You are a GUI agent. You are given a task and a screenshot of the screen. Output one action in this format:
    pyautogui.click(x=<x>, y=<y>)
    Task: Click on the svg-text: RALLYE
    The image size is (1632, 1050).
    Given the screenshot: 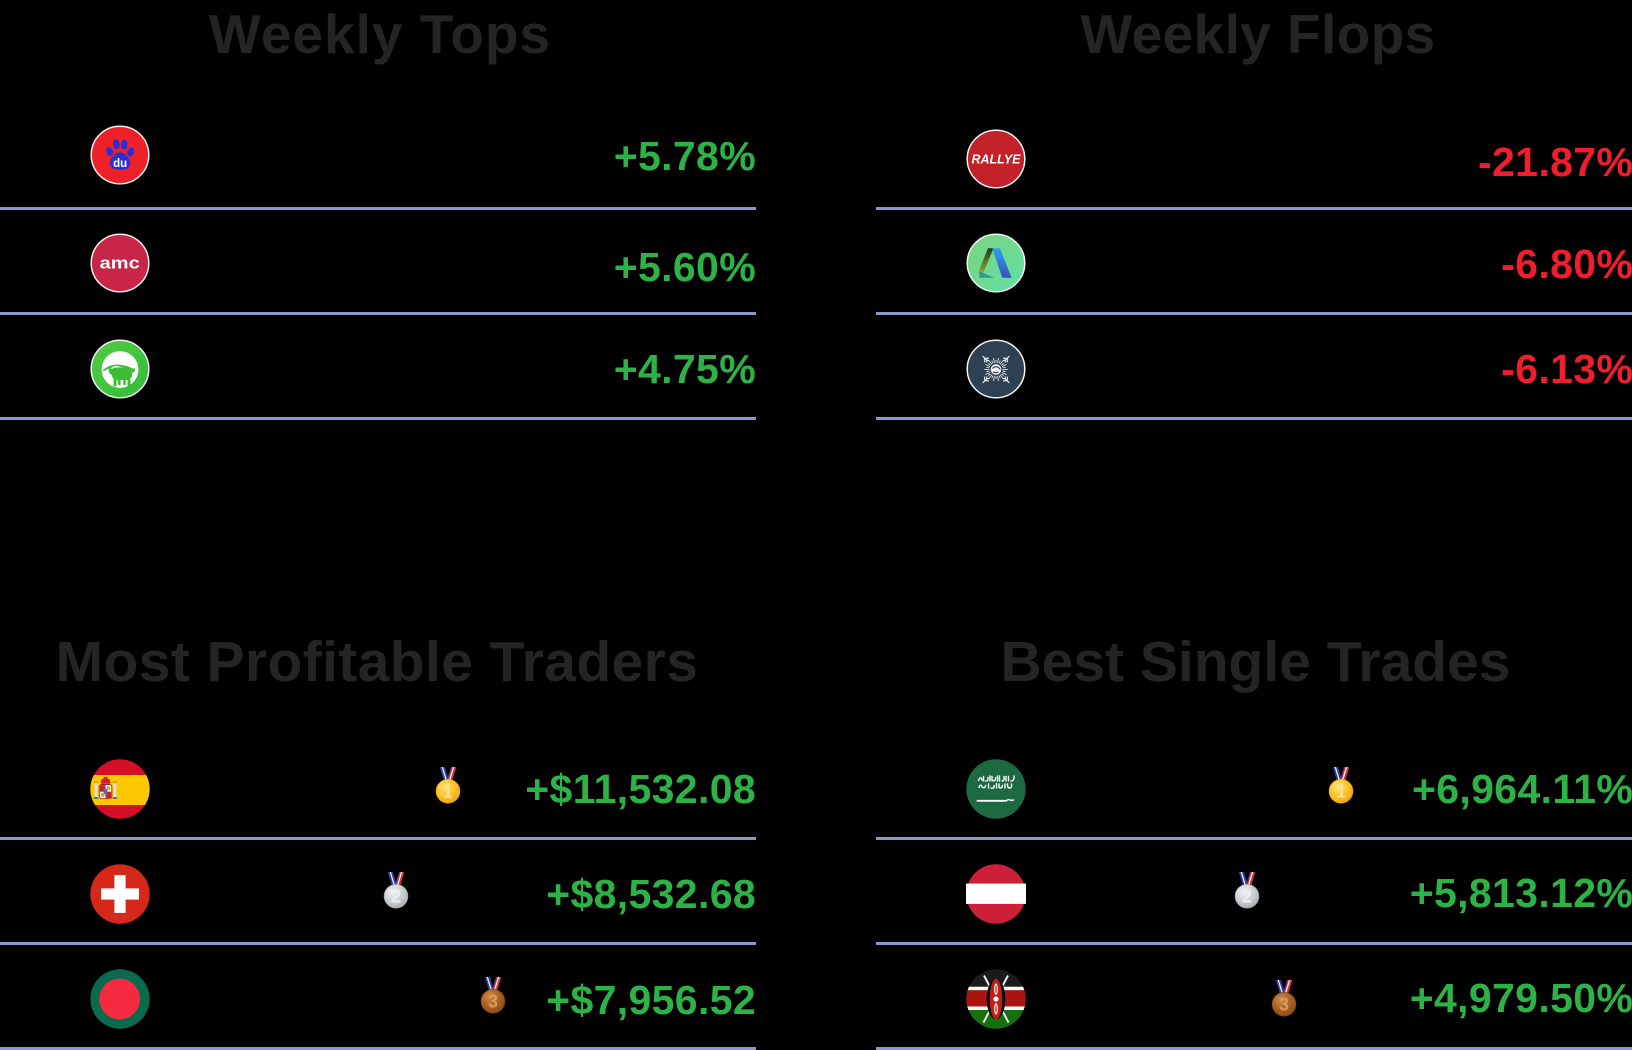 What is the action you would take?
    pyautogui.click(x=995, y=158)
    